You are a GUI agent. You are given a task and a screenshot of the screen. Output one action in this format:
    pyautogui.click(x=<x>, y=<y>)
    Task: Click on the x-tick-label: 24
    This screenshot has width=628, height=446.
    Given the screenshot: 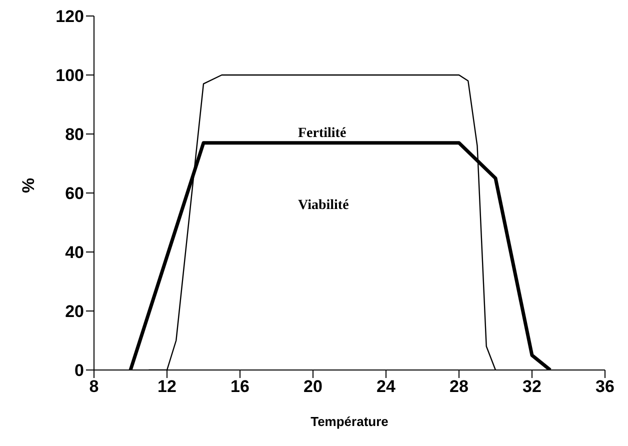 What is the action you would take?
    pyautogui.click(x=386, y=386)
    